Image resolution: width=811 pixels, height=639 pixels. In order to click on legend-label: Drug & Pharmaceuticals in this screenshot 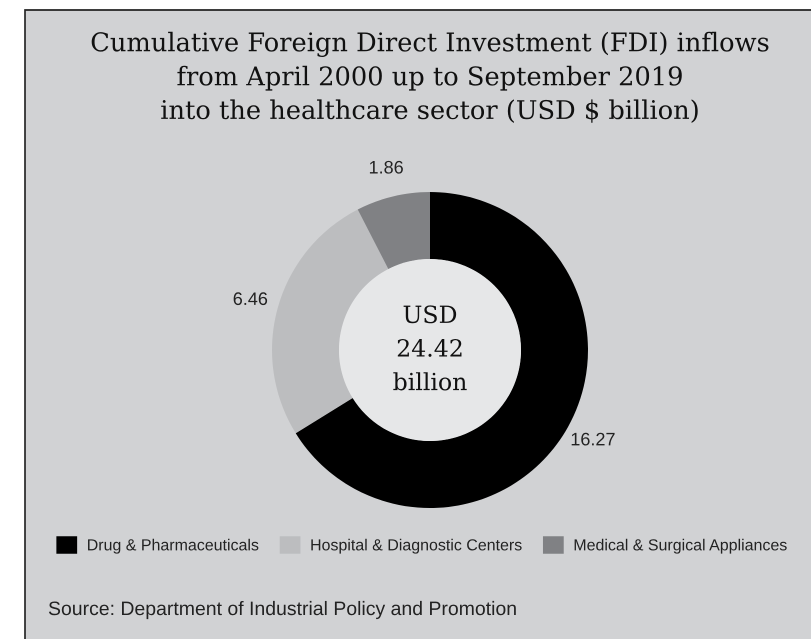, I will do `click(173, 546)`.